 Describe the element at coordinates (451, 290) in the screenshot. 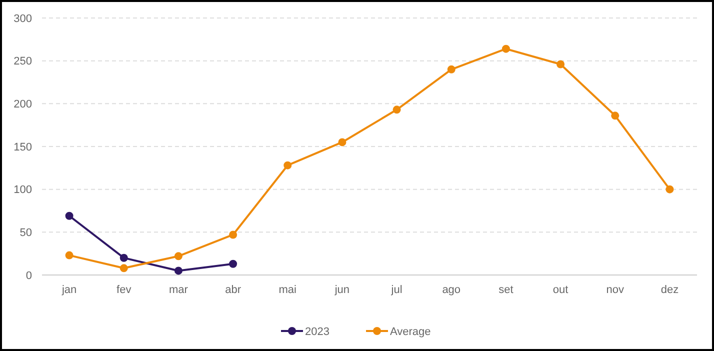

I see `x-tick-label: ago` at that location.